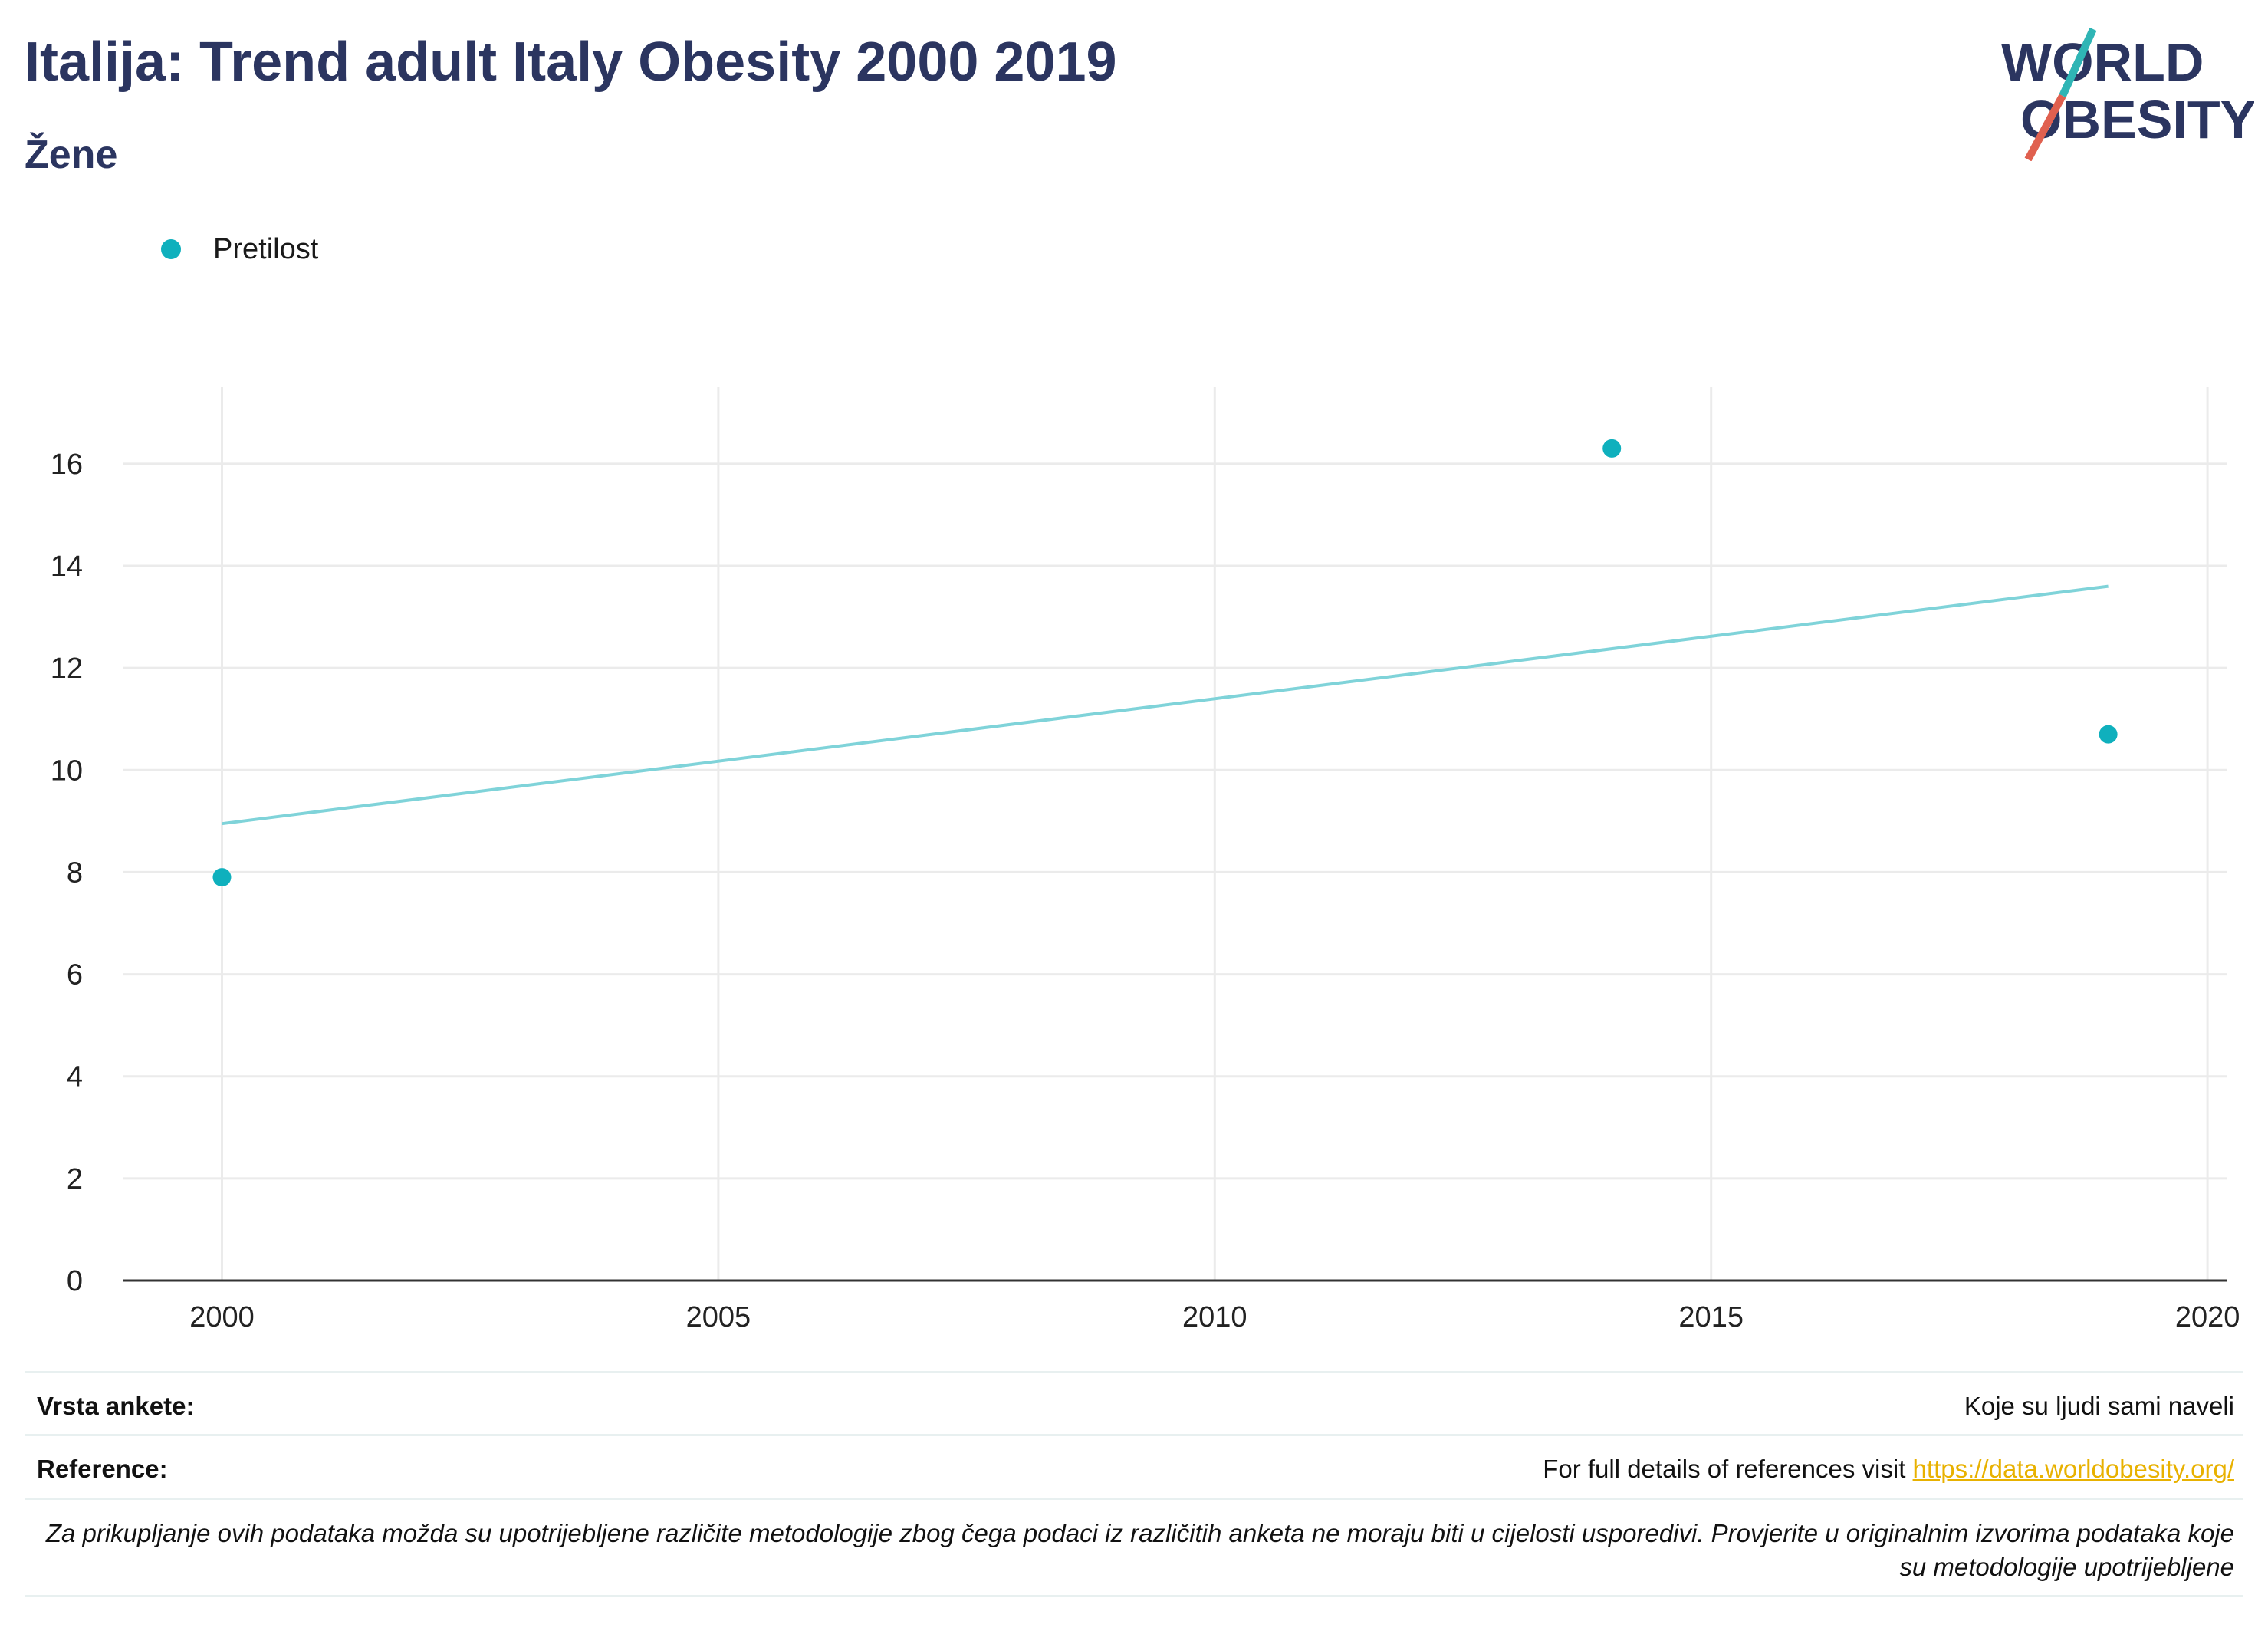 The height and width of the screenshot is (1634, 2268). Describe the element at coordinates (1711, 1317) in the screenshot. I see `x-tick-label: 2015` at that location.